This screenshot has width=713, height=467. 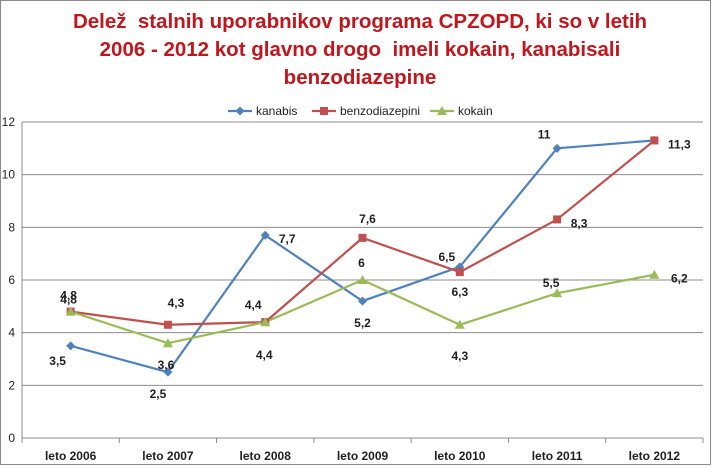 I want to click on y-tick-label: 4, so click(x=11, y=333).